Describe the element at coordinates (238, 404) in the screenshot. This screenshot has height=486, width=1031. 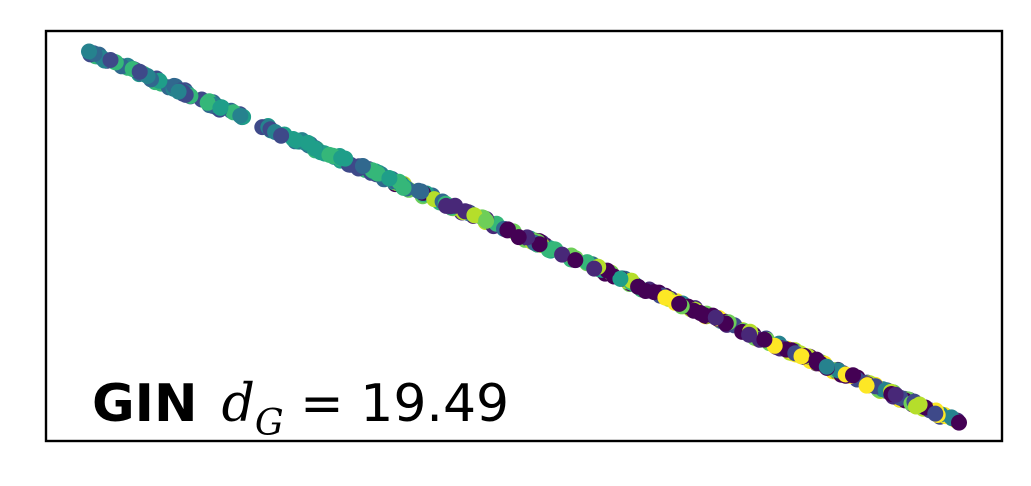
I see `annotation-symbol: d` at that location.